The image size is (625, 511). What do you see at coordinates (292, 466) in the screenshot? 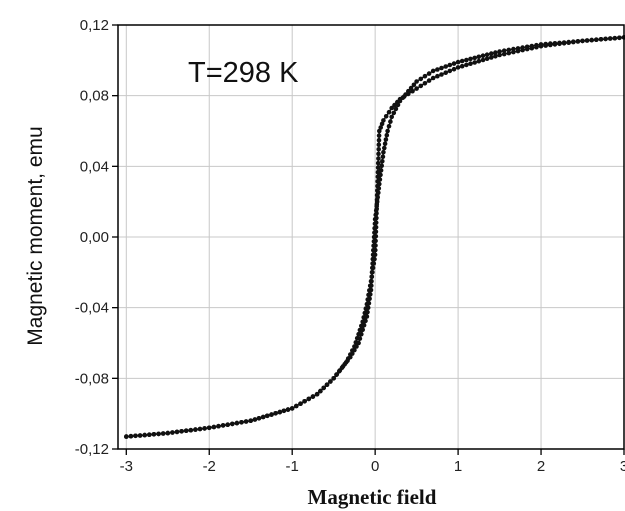
I see `x-tick-label: -1` at bounding box center [292, 466].